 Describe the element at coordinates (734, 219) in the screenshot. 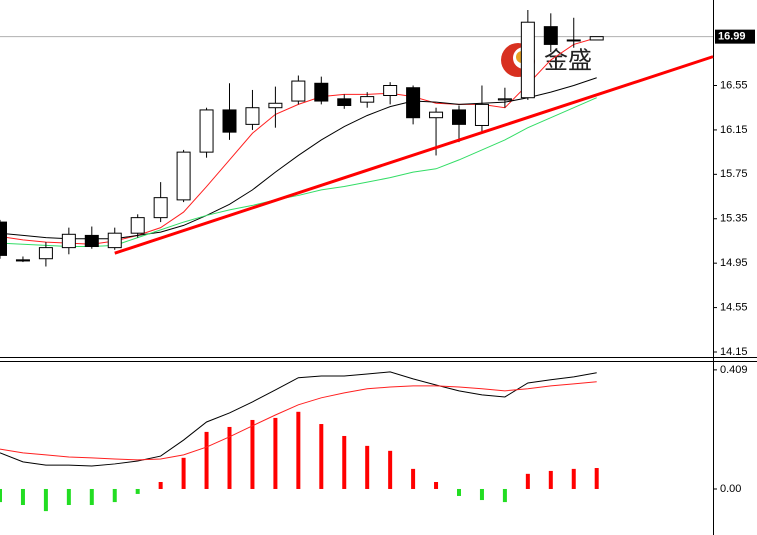

I see `y-tick-label: 15.35` at that location.